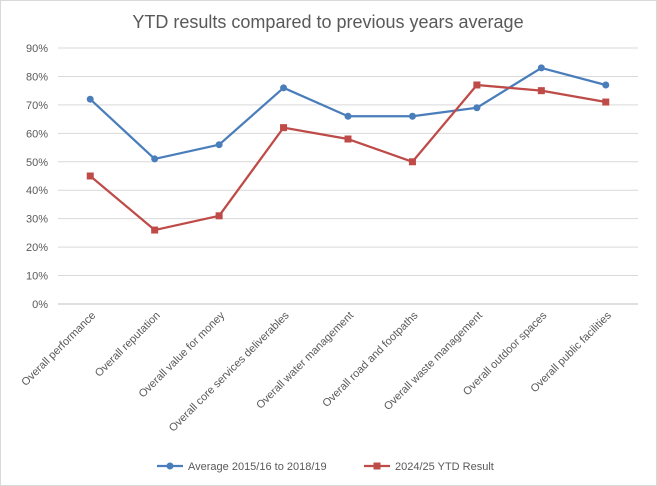 This screenshot has height=486, width=657. Describe the element at coordinates (37, 106) in the screenshot. I see `y-tick-label: 70%` at that location.